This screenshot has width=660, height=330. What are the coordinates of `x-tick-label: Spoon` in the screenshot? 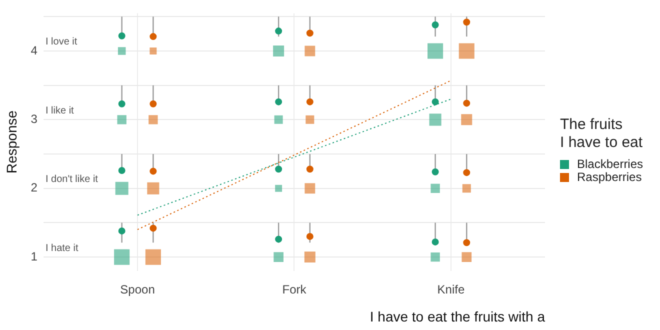 It's located at (137, 289).